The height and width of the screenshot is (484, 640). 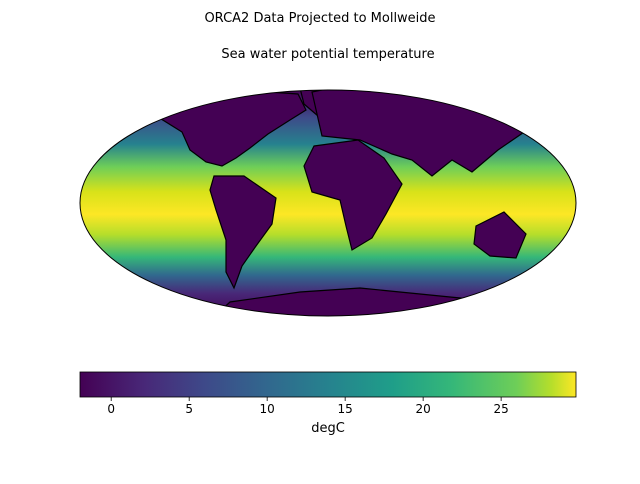 What do you see at coordinates (189, 409) in the screenshot?
I see `colorbar-tick-label: 5` at bounding box center [189, 409].